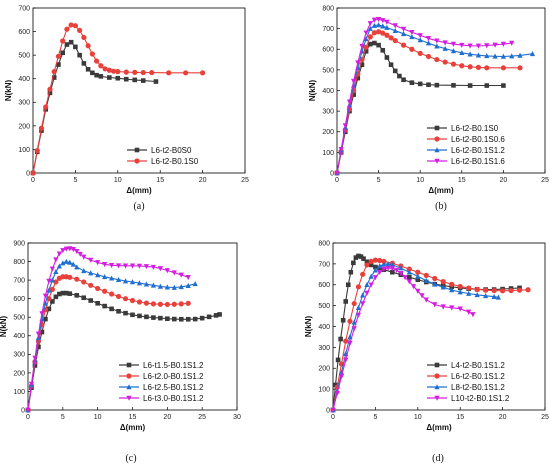 The height and width of the screenshot is (466, 550). I want to click on legend-entry: L6-t2.5-B0.1S1.2, so click(161, 387).